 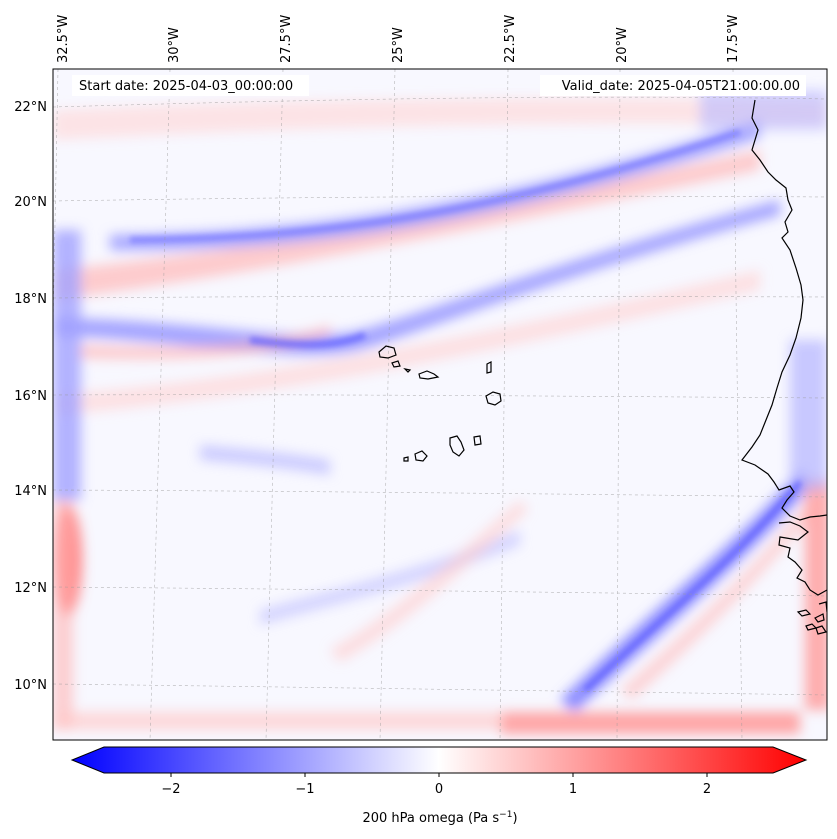 I want to click on colorbar-title-close: ), so click(x=514, y=818).